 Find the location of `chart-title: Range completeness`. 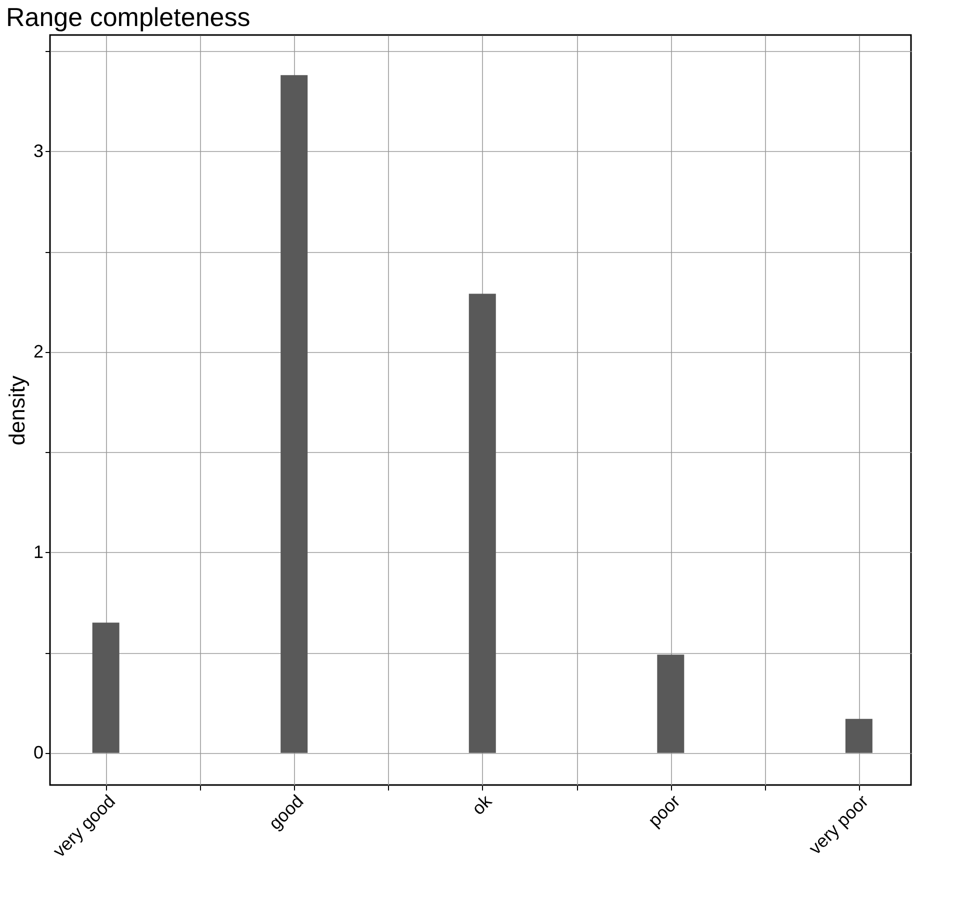

chart-title: Range completeness is located at coordinates (128, 17).